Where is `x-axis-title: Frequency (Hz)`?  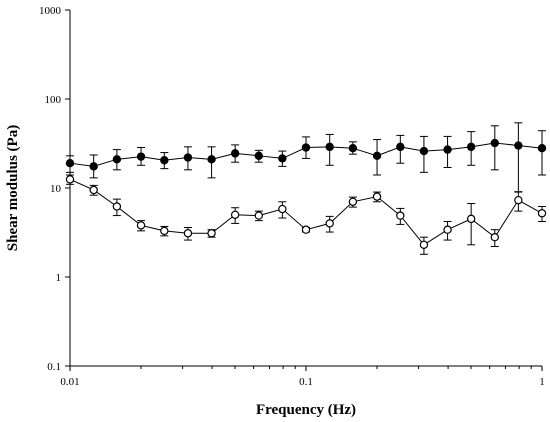
x-axis-title: Frequency (Hz) is located at coordinates (306, 410).